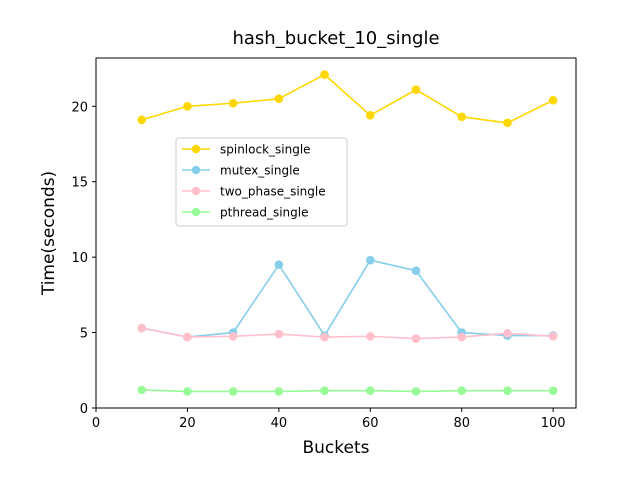 The height and width of the screenshot is (480, 640). I want to click on x-tick-label: 100, so click(553, 423).